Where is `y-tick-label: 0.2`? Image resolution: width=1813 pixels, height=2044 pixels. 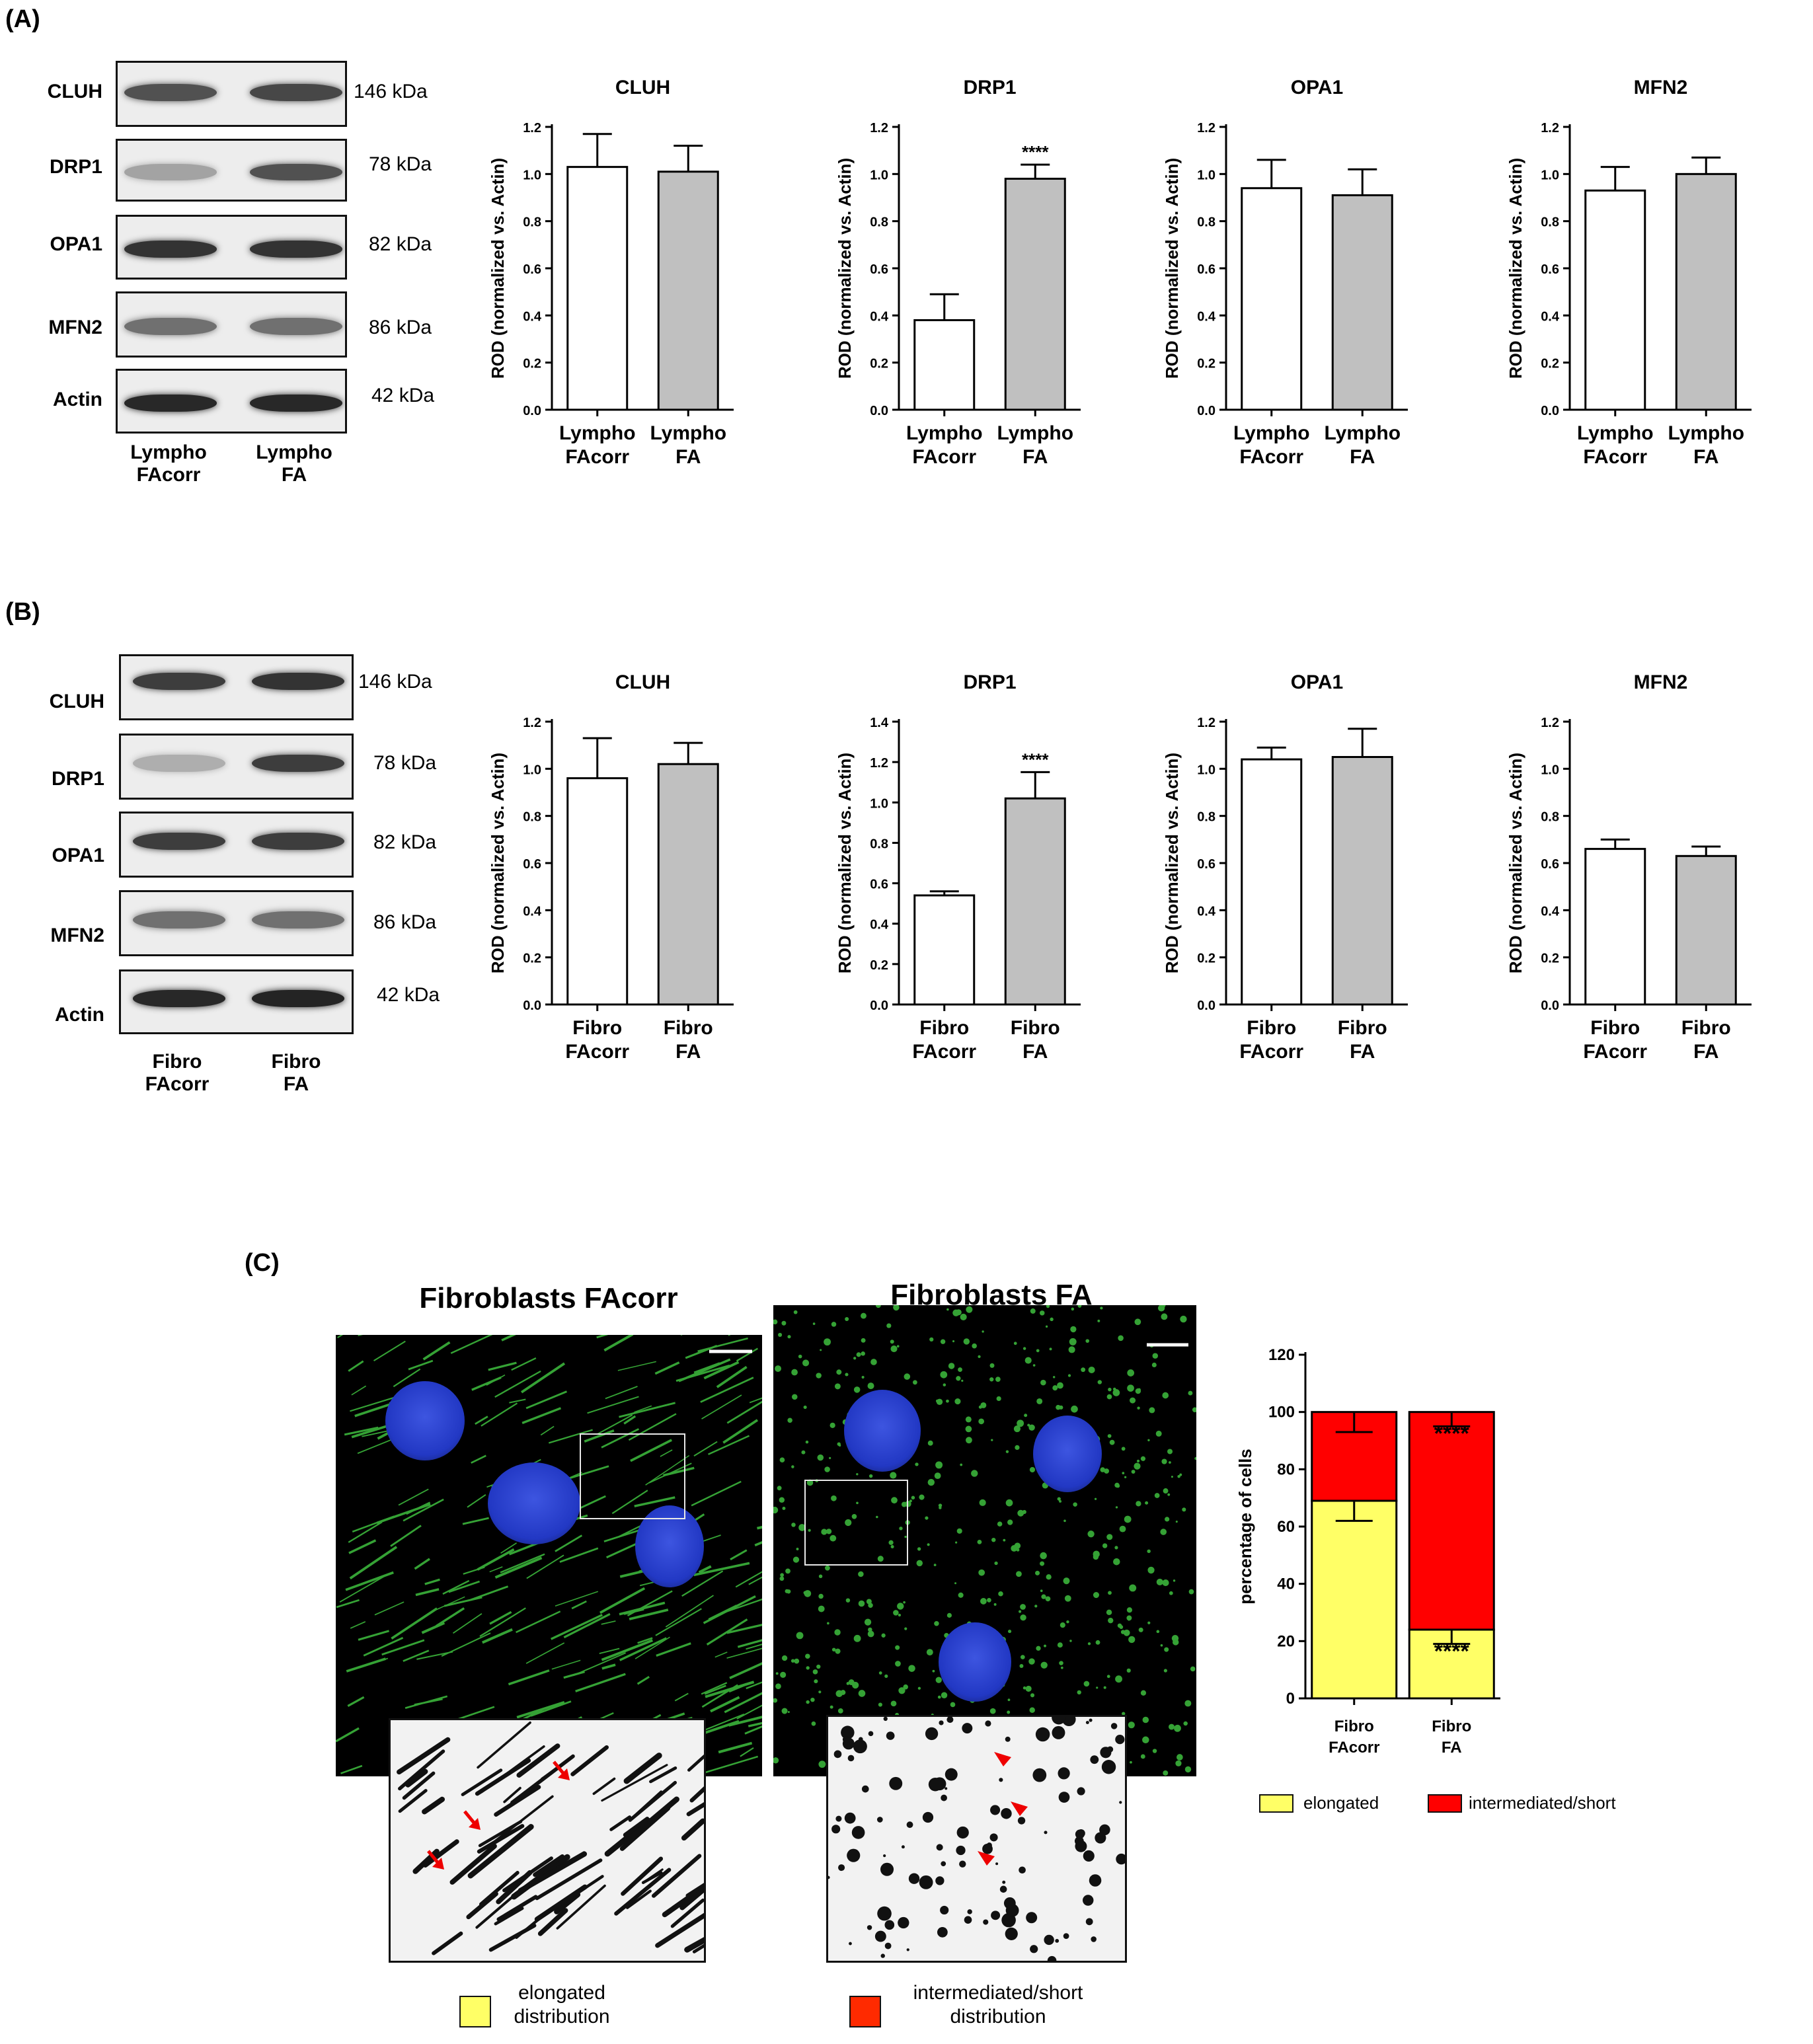 y-tick-label: 0.2 is located at coordinates (1550, 959).